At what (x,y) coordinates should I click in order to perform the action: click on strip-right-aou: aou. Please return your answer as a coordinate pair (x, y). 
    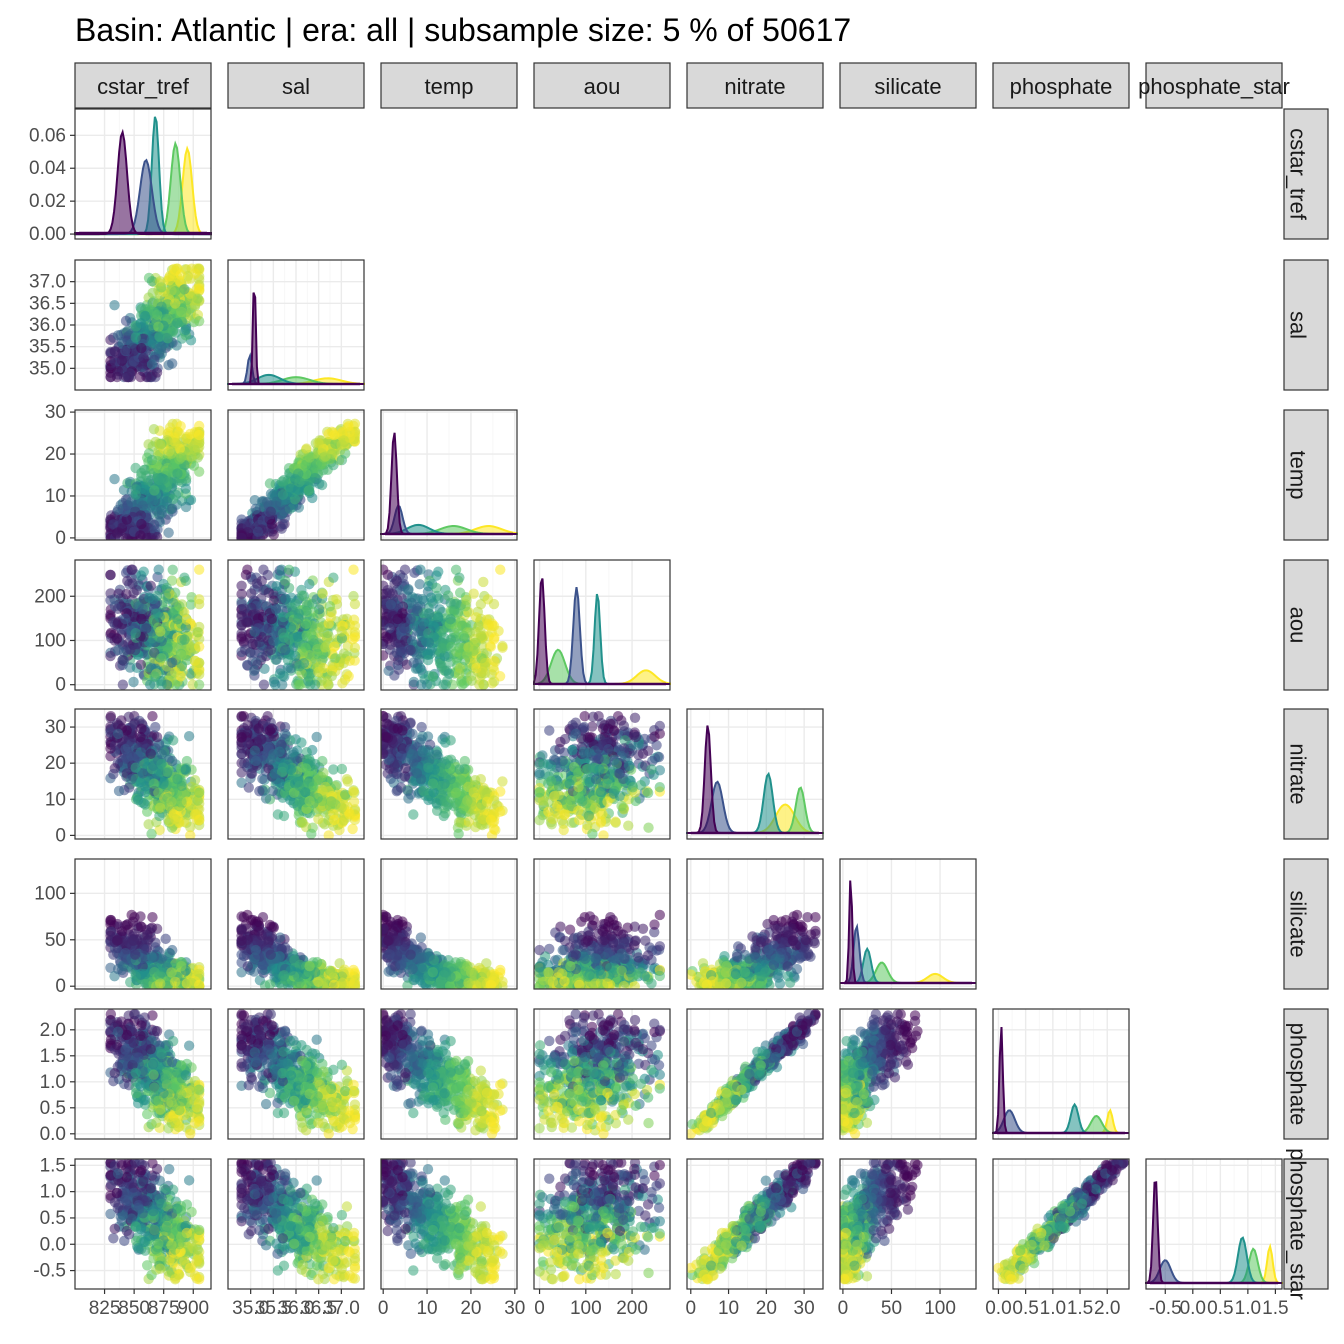
    Looking at the image, I should click on (1306, 625).